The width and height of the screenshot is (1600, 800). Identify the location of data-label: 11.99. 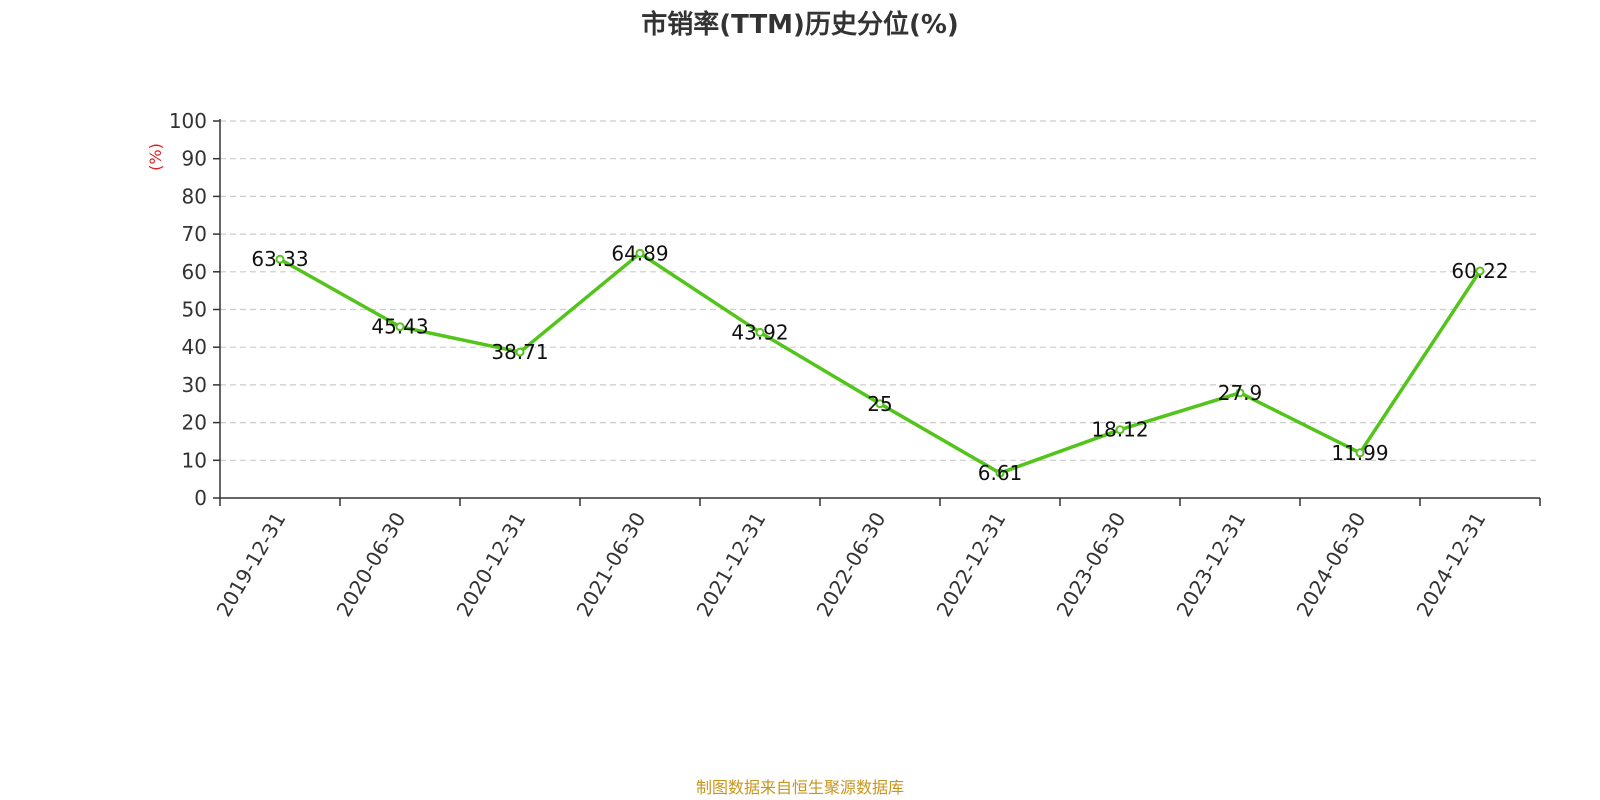
(1359, 453).